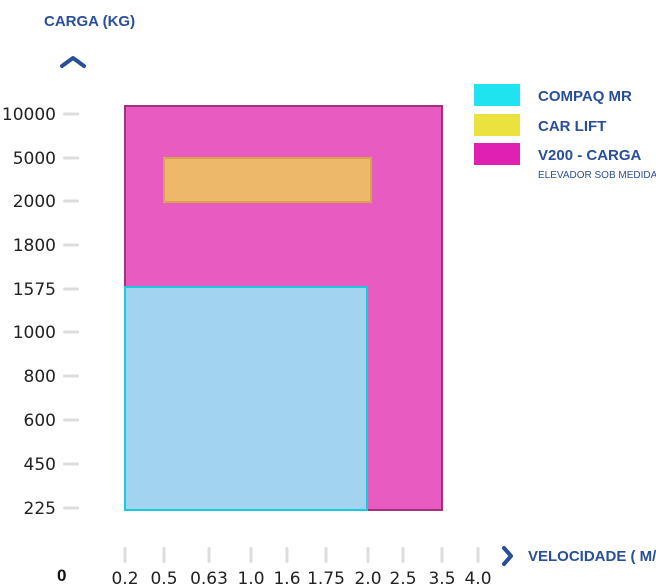 The height and width of the screenshot is (587, 656). Describe the element at coordinates (209, 578) in the screenshot. I see `x-tick-label: 0.63` at that location.